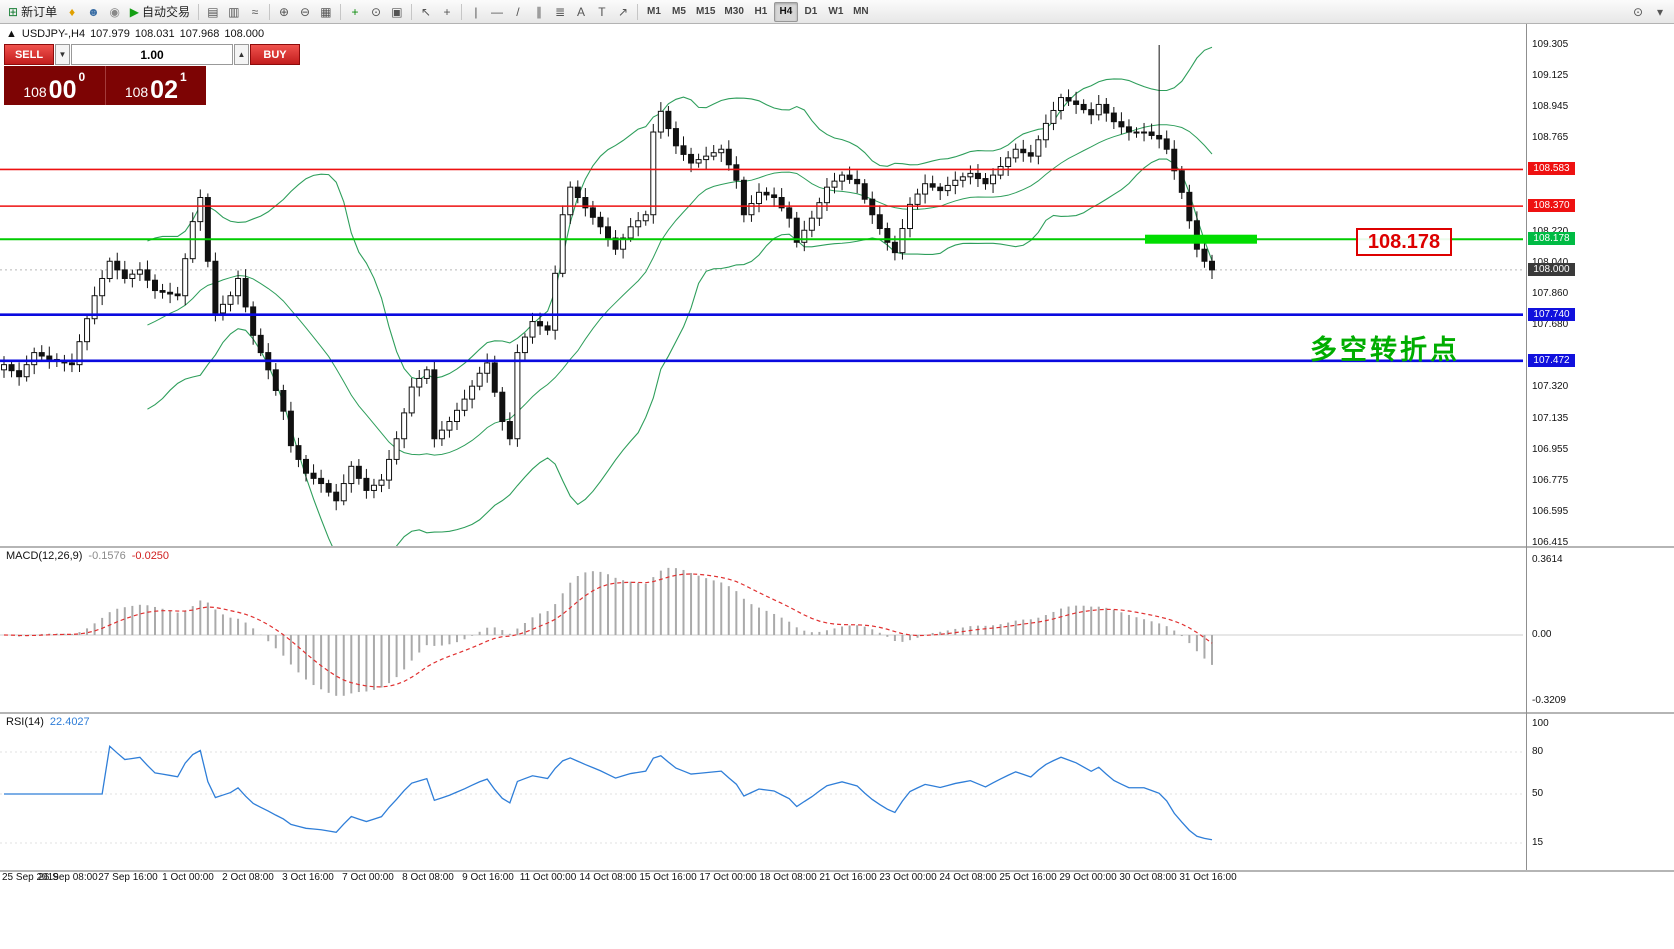  I want to click on sell-price-display: 108 00 0, so click(54, 85).